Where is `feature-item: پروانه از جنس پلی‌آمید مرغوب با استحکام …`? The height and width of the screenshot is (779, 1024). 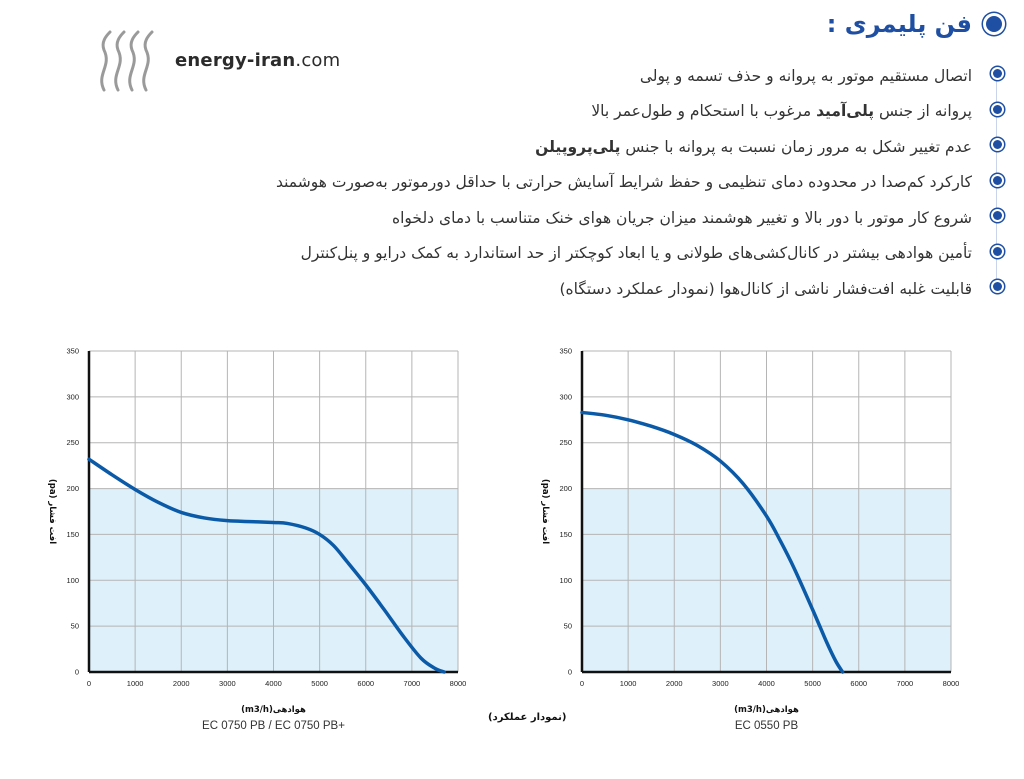 feature-item: پروانه از جنس پلی‌آمید مرغوب با استحکام … is located at coordinates (592, 111).